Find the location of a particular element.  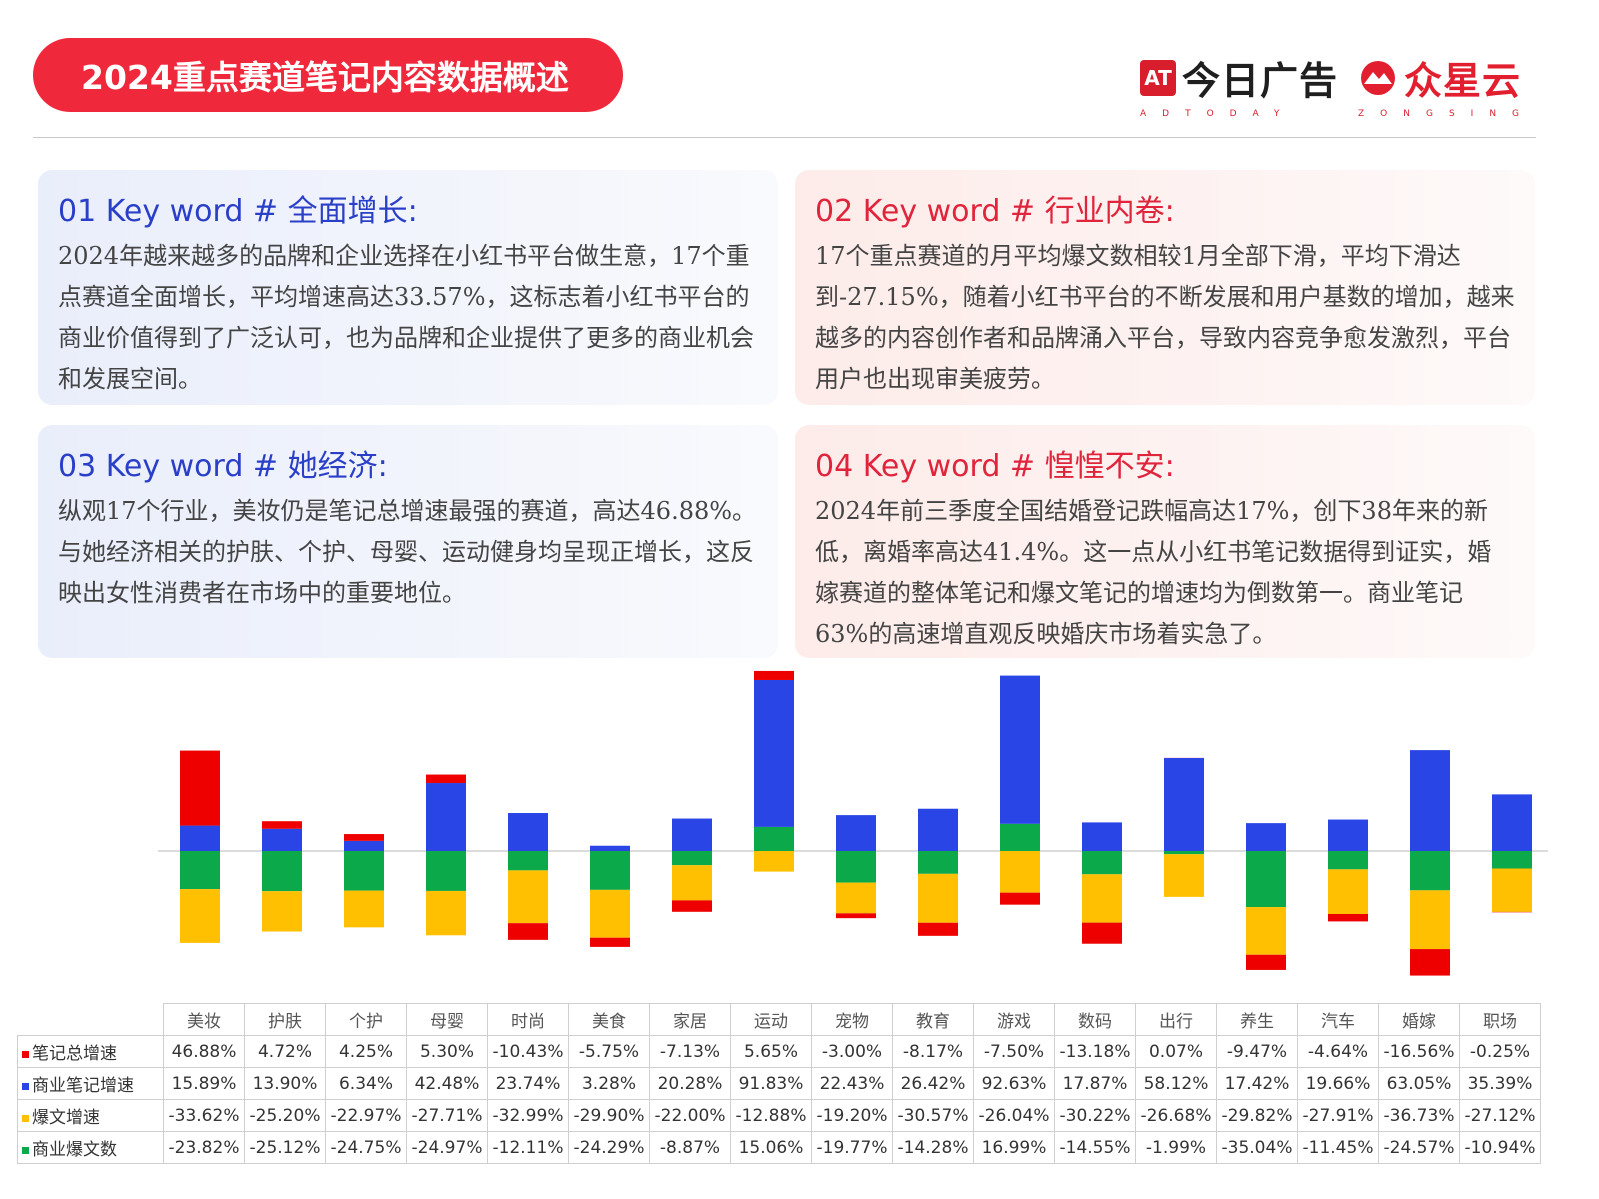

table-cell: -23.82% is located at coordinates (204, 1147).